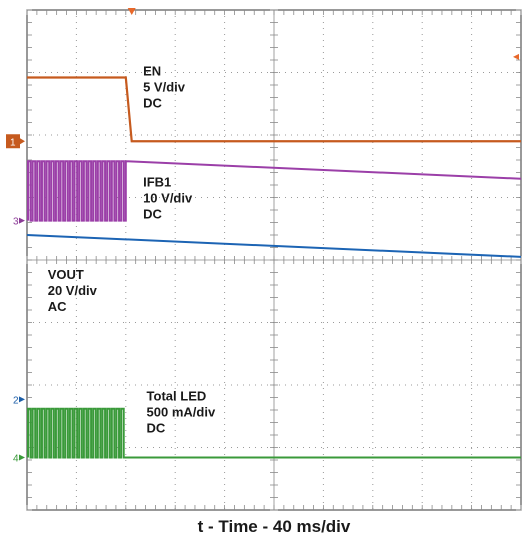 The height and width of the screenshot is (539, 524). What do you see at coordinates (152, 103) in the screenshot?
I see `label-en-line: DC` at bounding box center [152, 103].